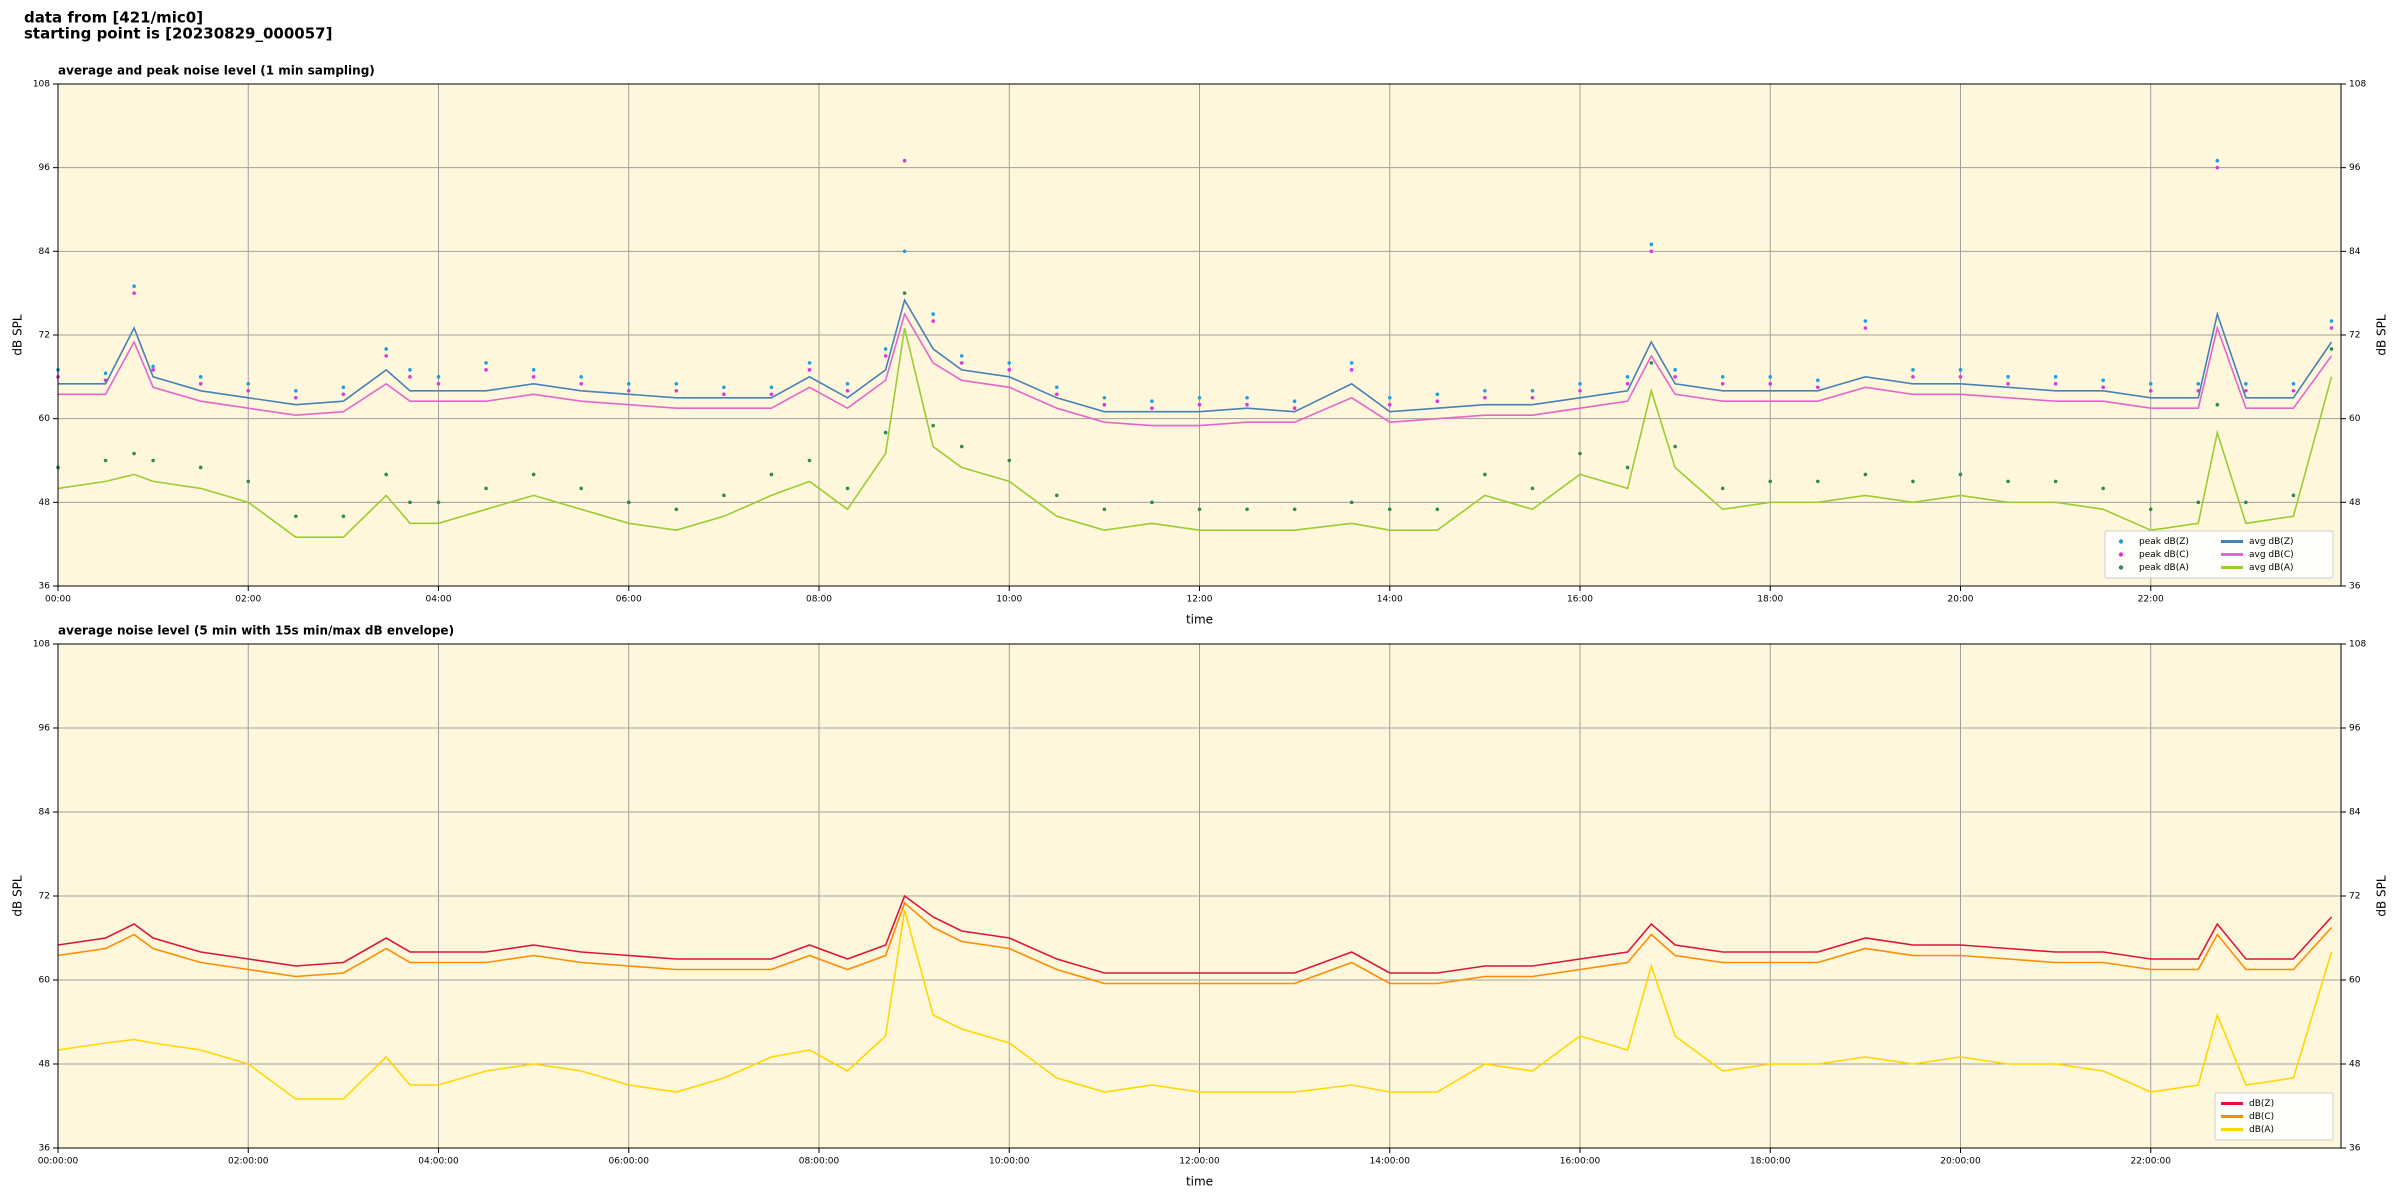 The height and width of the screenshot is (1200, 2400). Describe the element at coordinates (1390, 600) in the screenshot. I see `x-tick-label: 14:00` at that location.